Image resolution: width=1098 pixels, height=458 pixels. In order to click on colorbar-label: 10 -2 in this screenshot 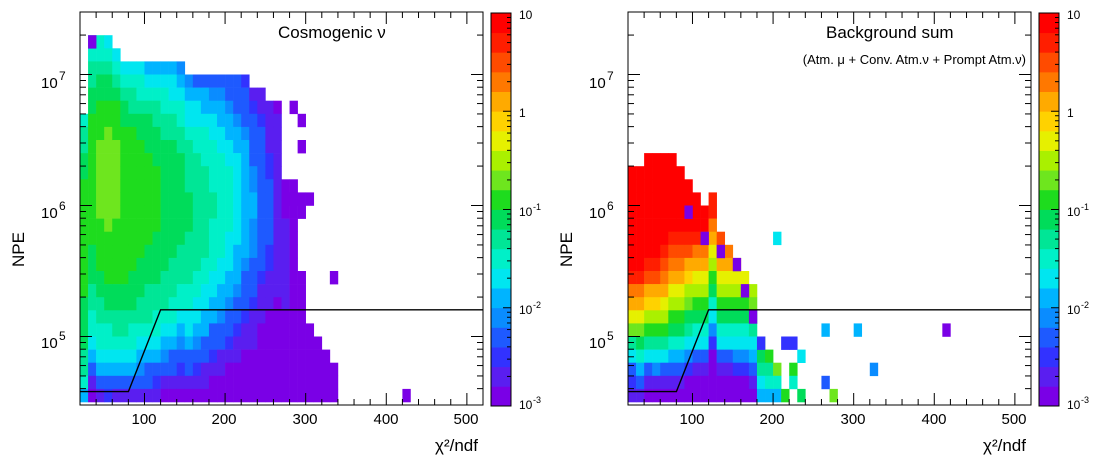, I will do `click(530, 308)`.